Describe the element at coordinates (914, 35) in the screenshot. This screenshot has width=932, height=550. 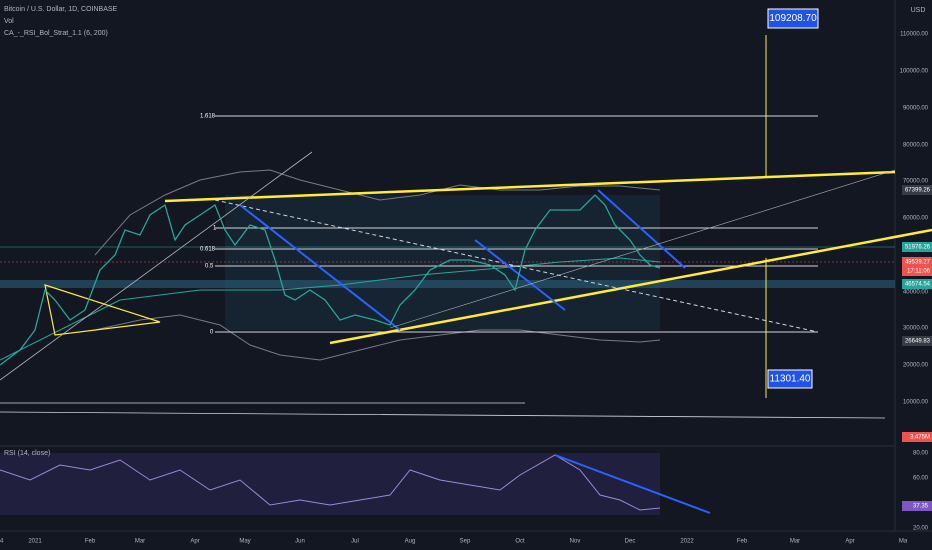
I see `price-label: 110000.00` at that location.